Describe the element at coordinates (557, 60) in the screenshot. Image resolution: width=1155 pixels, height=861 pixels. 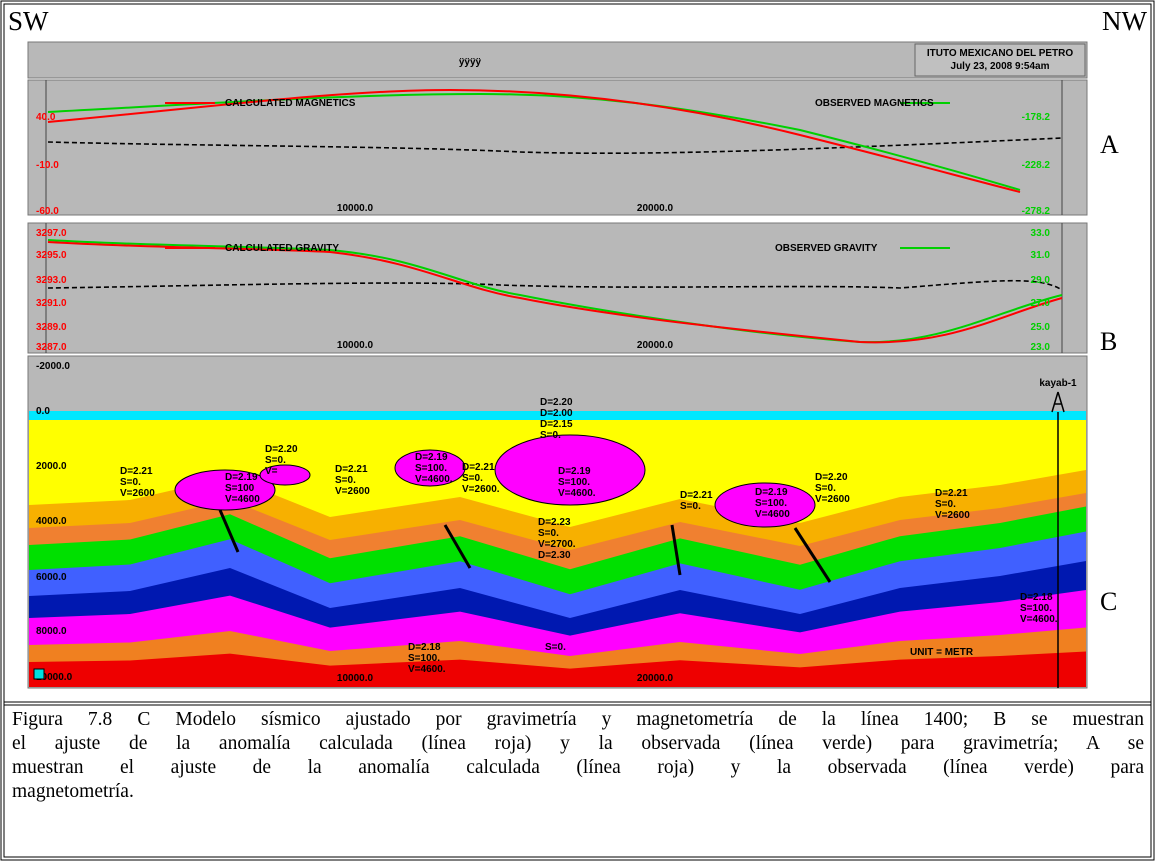
I see `title-bar` at that location.